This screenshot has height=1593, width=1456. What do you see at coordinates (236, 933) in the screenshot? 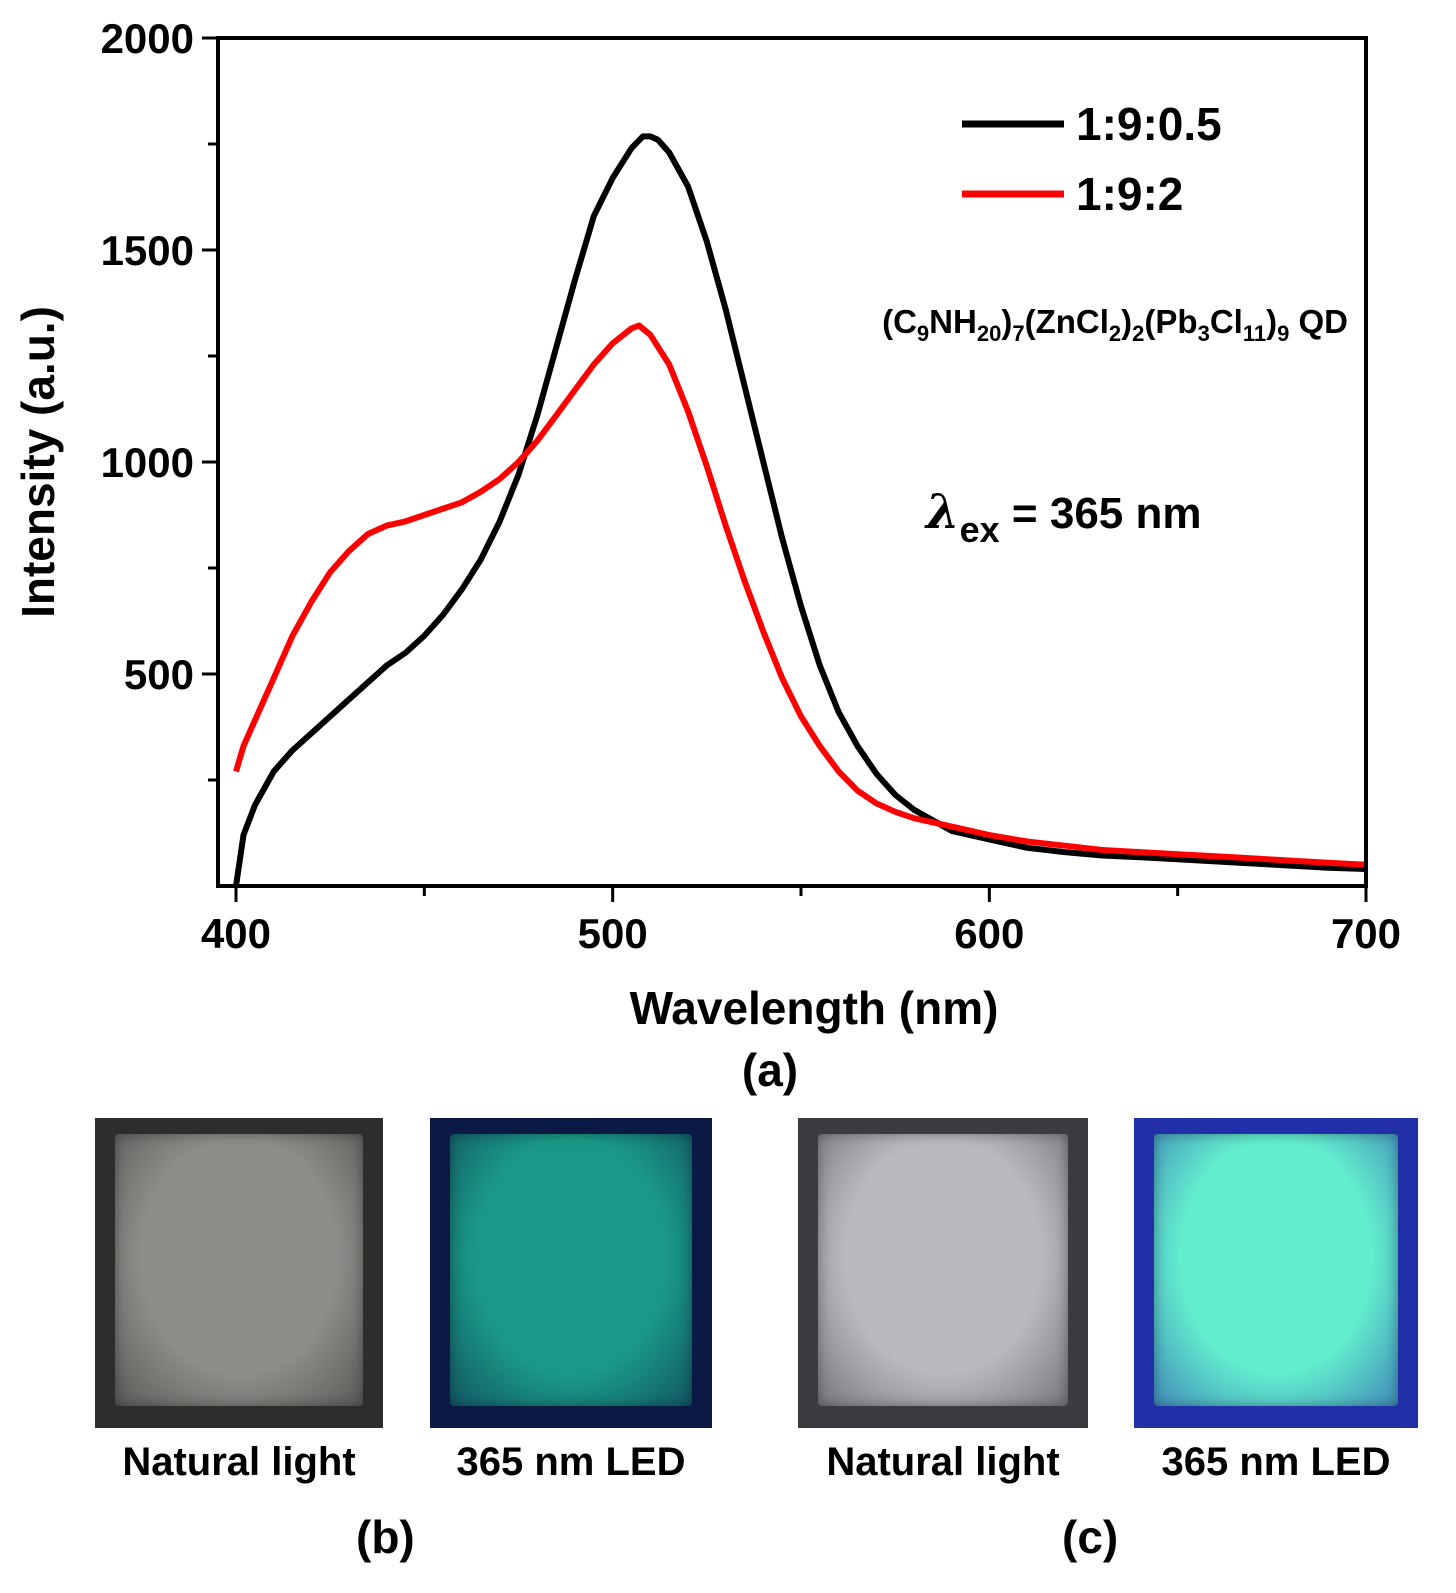
I see `x-tick-label: 400` at bounding box center [236, 933].